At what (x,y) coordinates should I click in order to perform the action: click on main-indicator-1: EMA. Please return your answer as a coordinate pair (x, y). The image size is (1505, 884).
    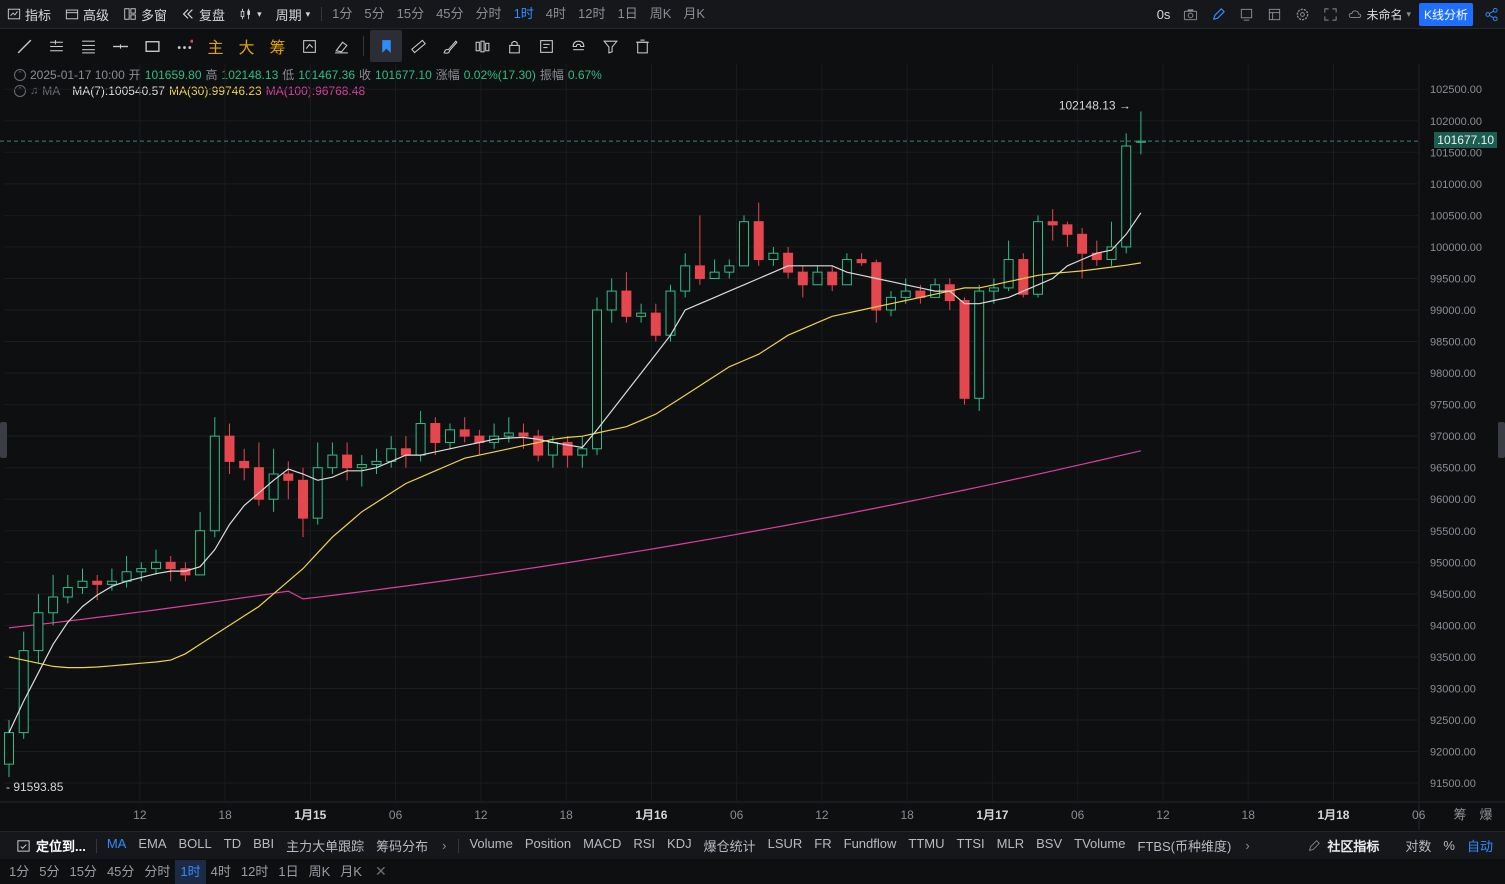
    Looking at the image, I should click on (152, 843).